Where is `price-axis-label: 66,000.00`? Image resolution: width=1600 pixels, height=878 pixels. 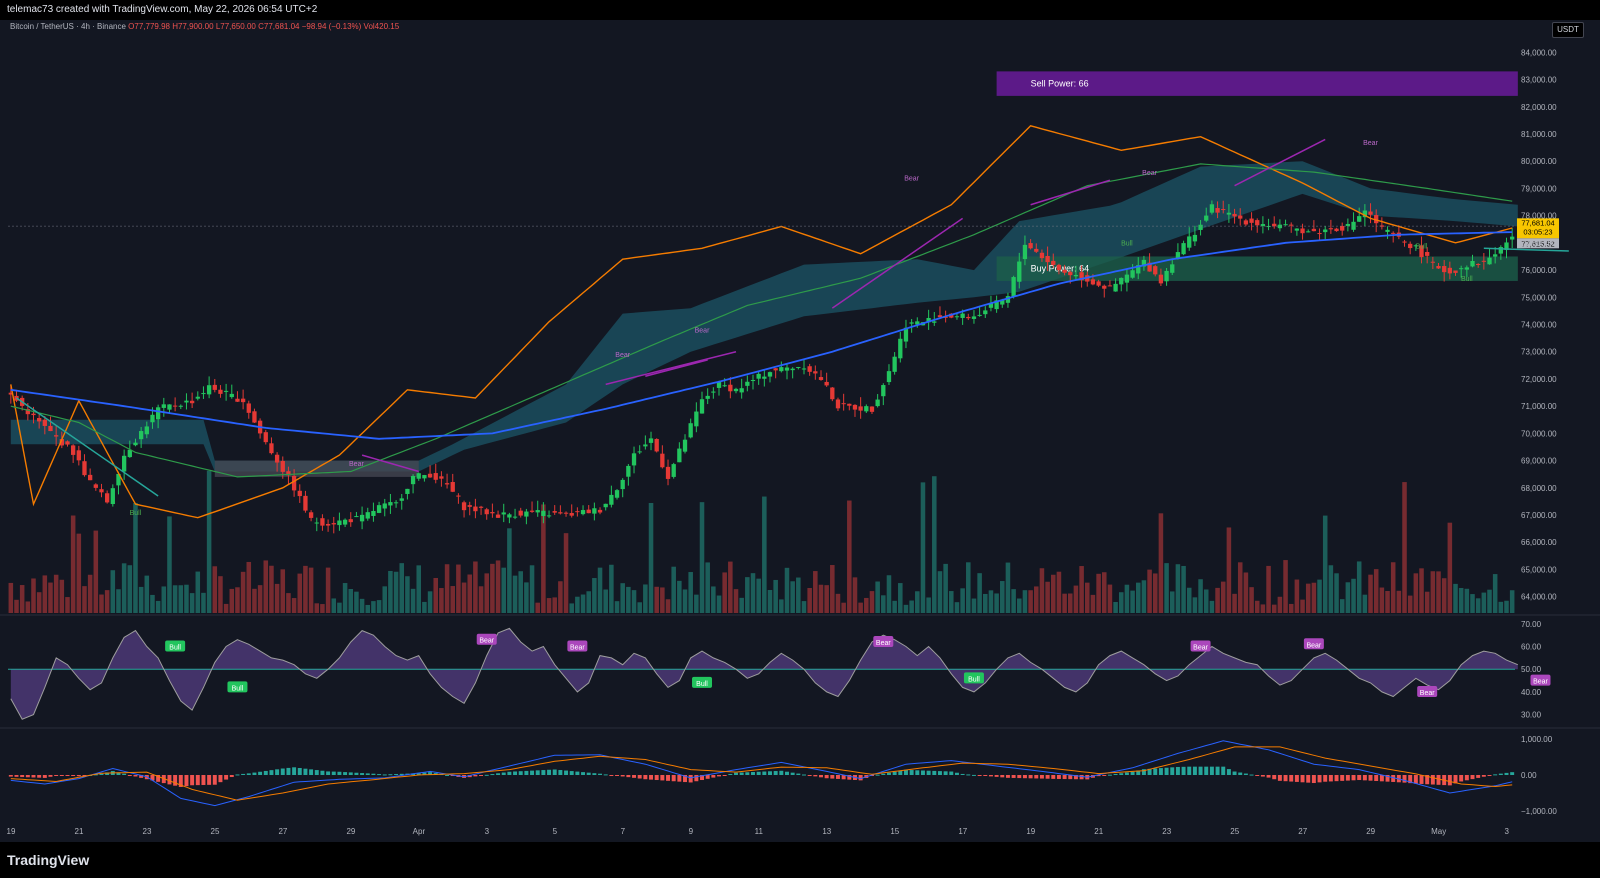 price-axis-label: 66,000.00 is located at coordinates (1539, 542).